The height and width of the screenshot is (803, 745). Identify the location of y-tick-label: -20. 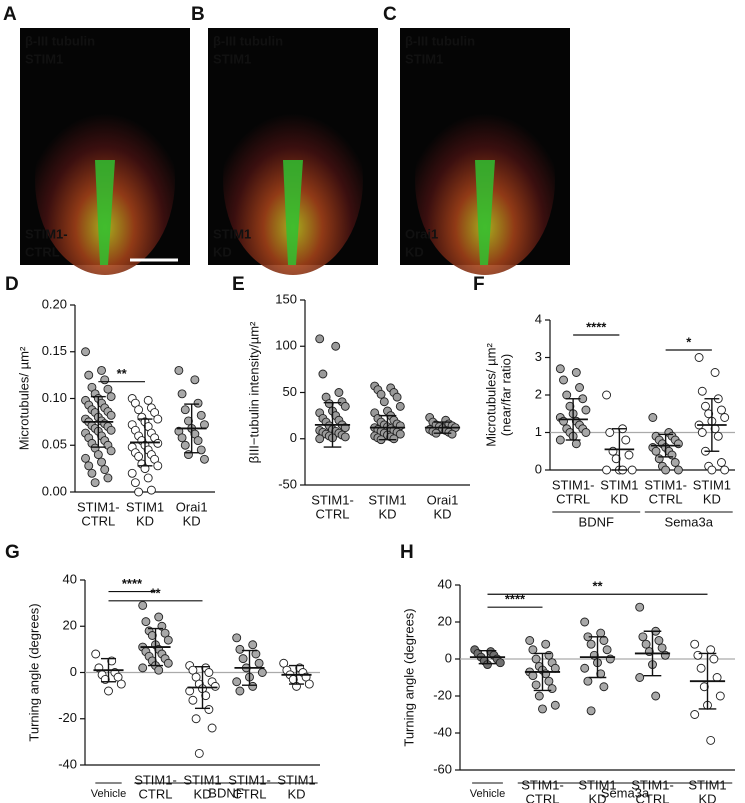
(442, 694).